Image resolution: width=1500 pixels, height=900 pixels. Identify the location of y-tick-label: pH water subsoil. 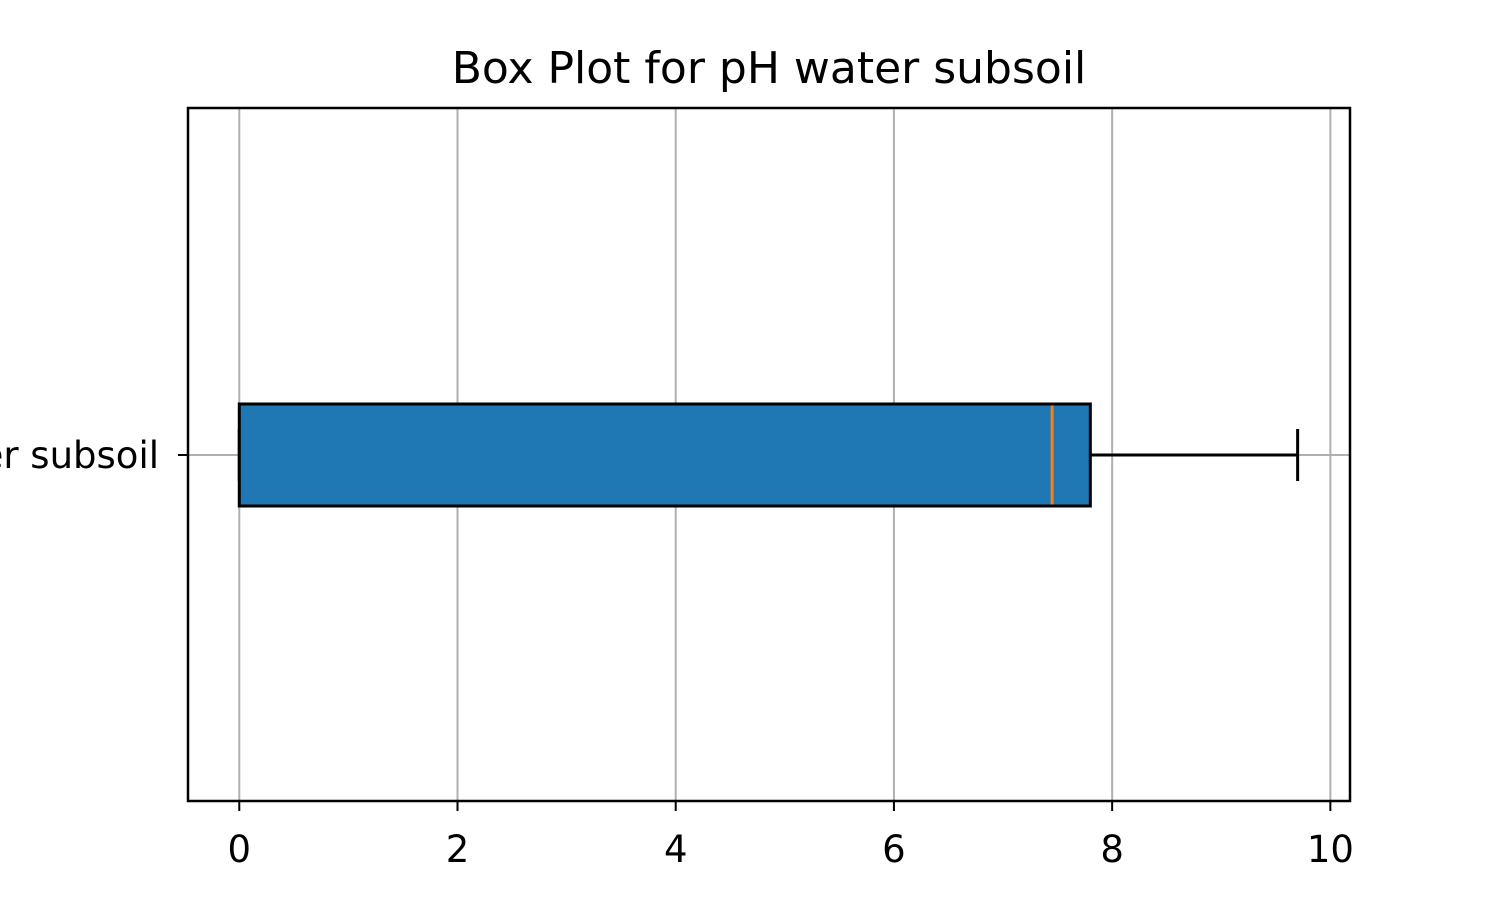
(79, 455).